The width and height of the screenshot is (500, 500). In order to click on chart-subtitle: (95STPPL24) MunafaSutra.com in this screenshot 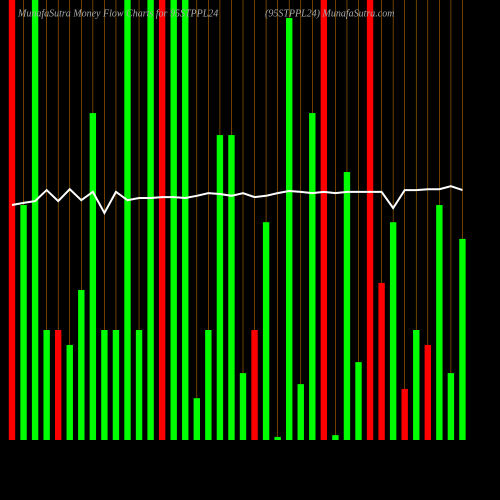, I will do `click(329, 13)`.